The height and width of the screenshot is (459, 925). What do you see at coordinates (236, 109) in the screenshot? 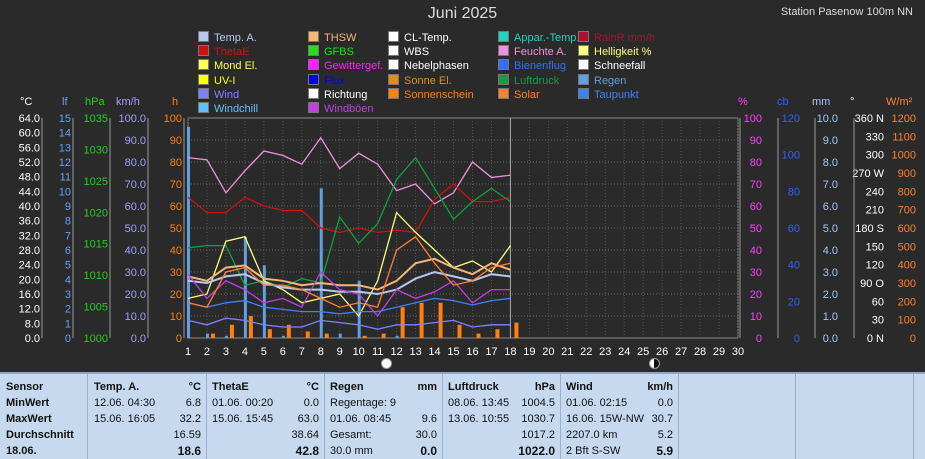
I see `legend-label: Windchill` at bounding box center [236, 109].